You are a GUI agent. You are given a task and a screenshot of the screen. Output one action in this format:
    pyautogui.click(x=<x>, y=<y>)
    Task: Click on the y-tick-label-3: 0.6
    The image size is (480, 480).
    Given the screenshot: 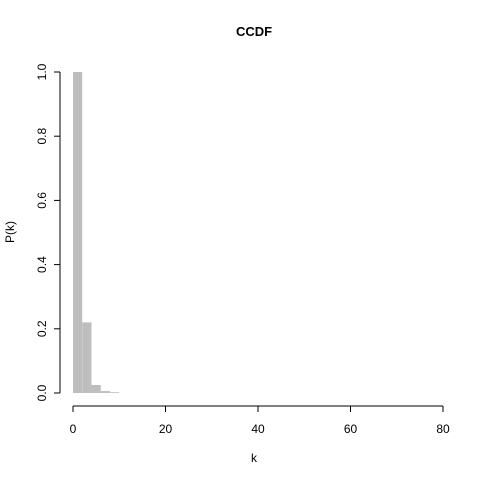 What is the action you would take?
    pyautogui.click(x=42, y=200)
    